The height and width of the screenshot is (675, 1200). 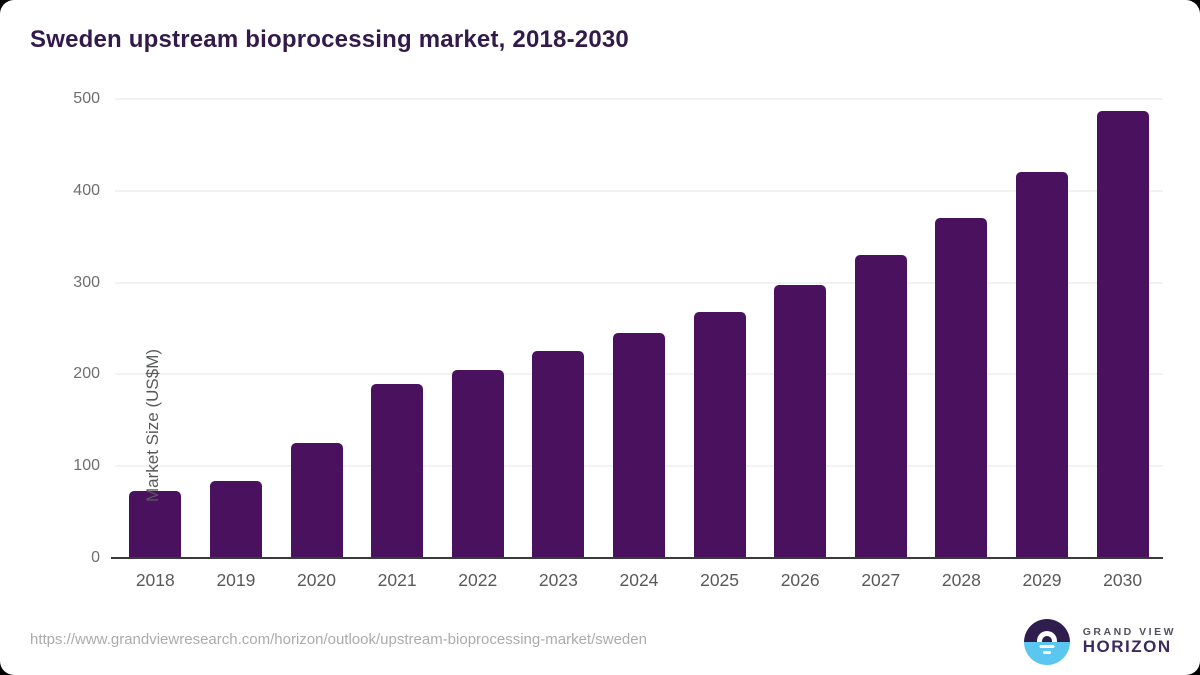 What do you see at coordinates (637, 558) in the screenshot?
I see `x-axis-line` at bounding box center [637, 558].